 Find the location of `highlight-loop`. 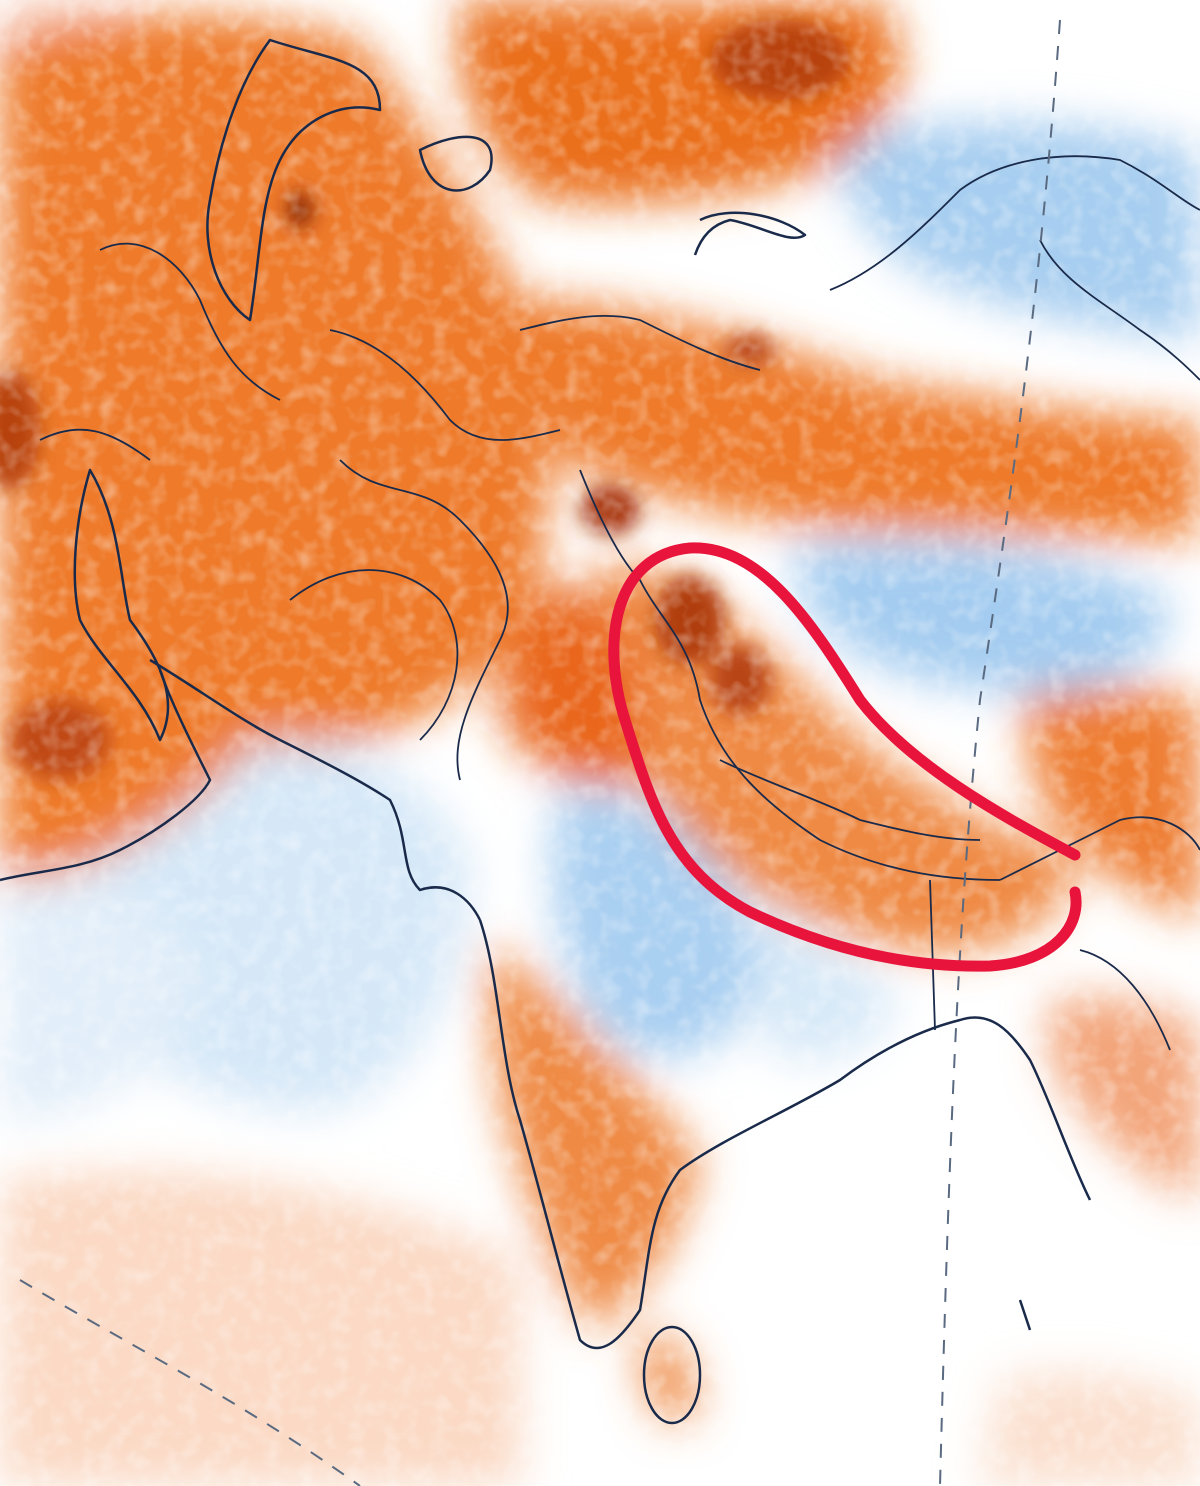

highlight-loop is located at coordinates (845, 757).